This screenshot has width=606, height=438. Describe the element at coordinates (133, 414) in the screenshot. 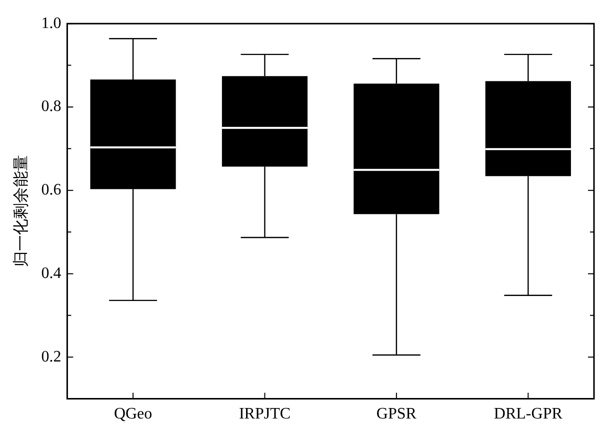

I see `x-tick-label: QGeo` at that location.